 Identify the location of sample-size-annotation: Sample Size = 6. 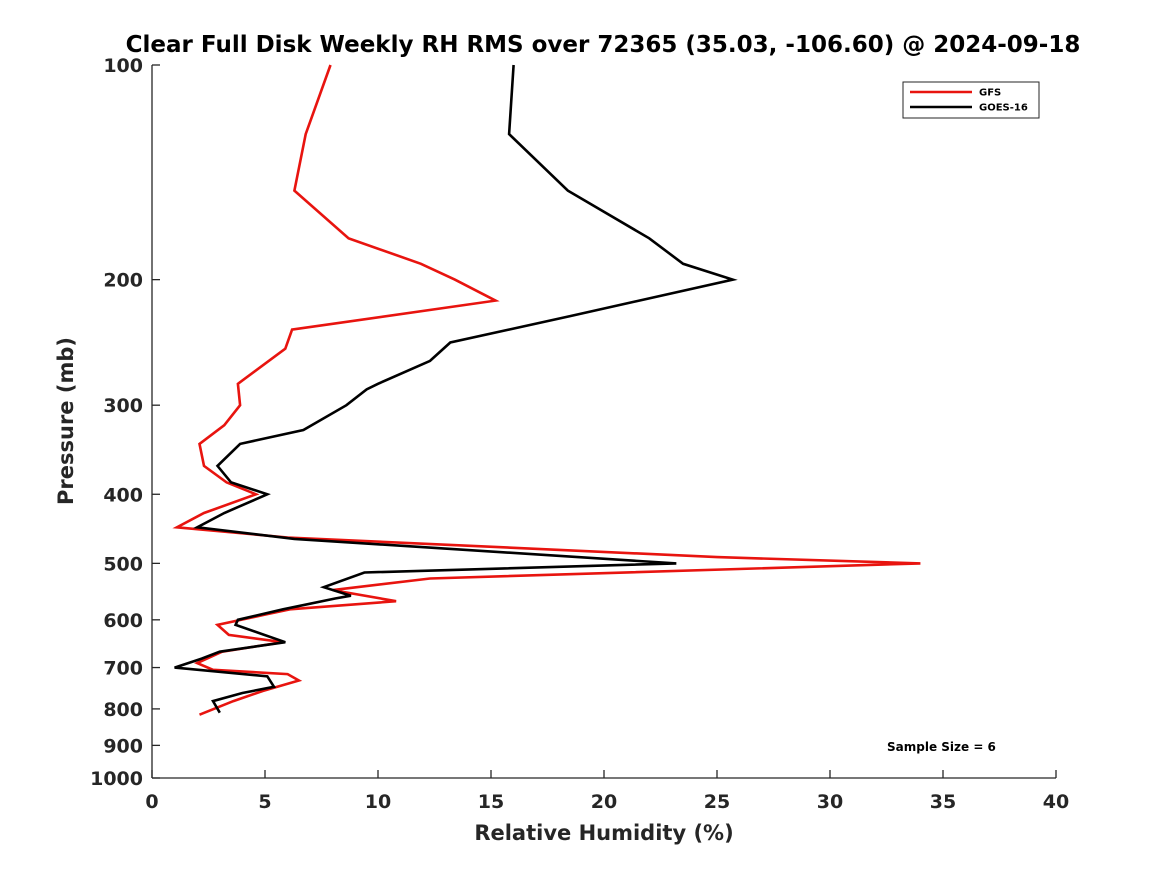
(941, 747).